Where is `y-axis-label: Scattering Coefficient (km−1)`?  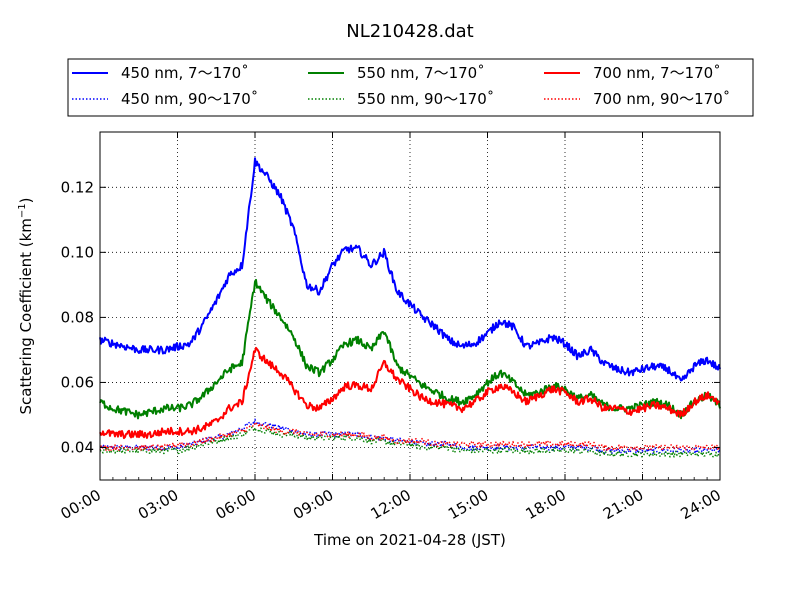
y-axis-label: Scattering Coefficient (km−1) is located at coordinates (26, 305).